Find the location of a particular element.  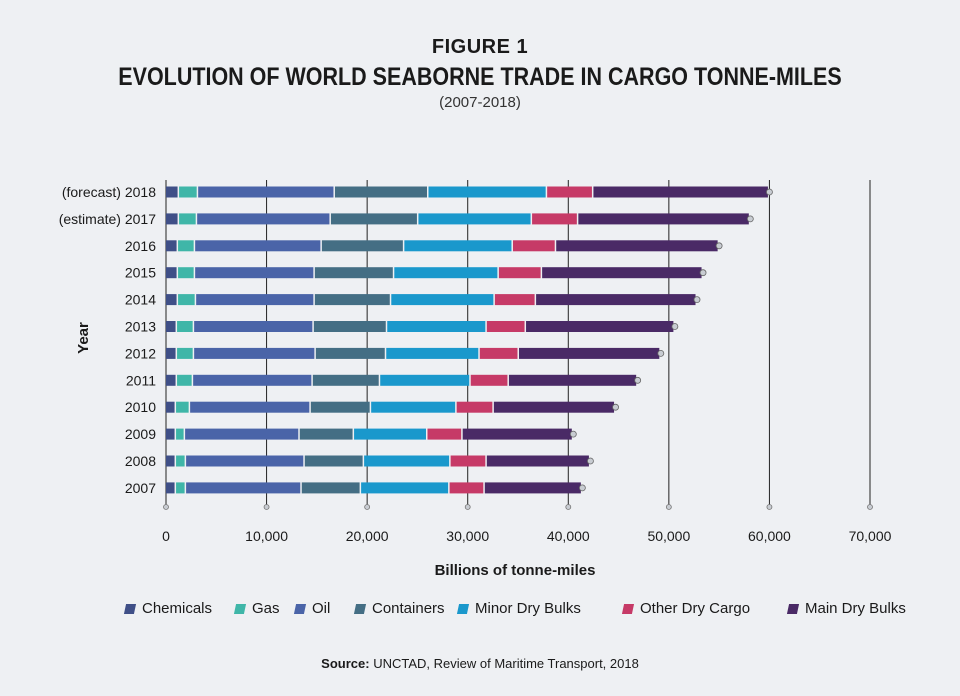

y-tick-label: 2013 is located at coordinates (140, 327).